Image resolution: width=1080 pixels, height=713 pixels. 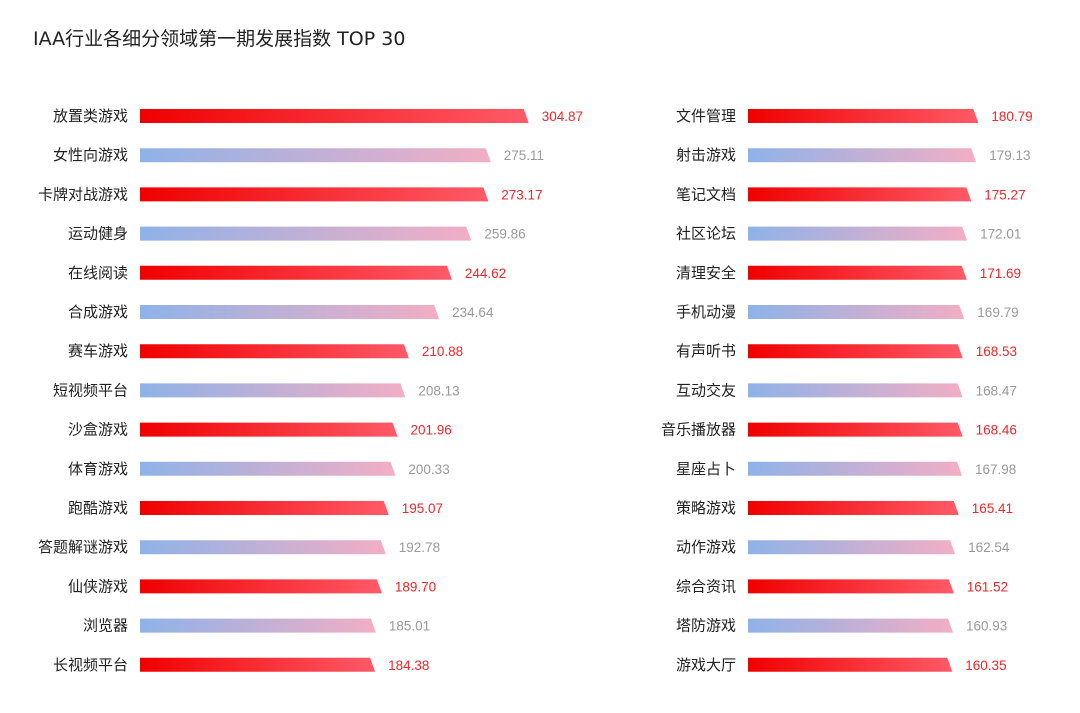 What do you see at coordinates (1009, 155) in the screenshot?
I see `value-label: 179.13` at bounding box center [1009, 155].